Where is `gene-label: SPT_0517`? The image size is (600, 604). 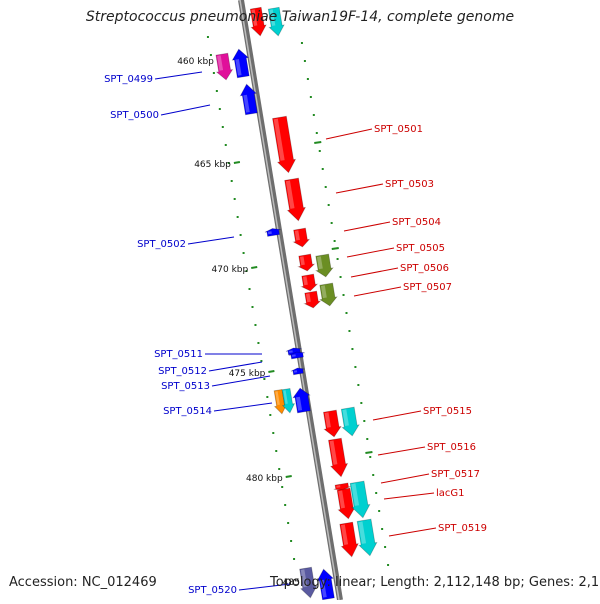
gene-label: SPT_0517 is located at coordinates (455, 474).